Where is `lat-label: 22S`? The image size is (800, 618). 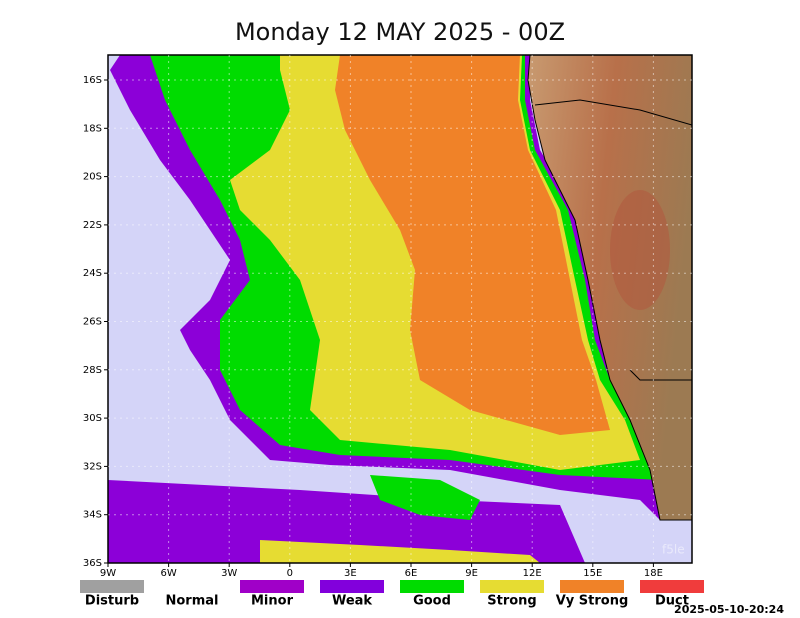 lat-label: 22S is located at coordinates (92, 225).